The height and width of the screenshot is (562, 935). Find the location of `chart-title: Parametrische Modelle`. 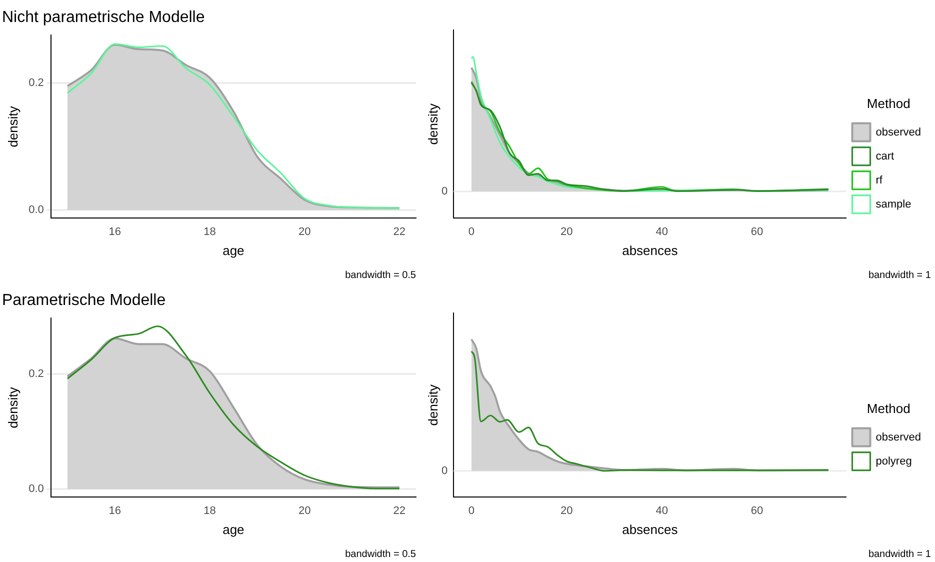

chart-title: Parametrische Modelle is located at coordinates (84, 301).